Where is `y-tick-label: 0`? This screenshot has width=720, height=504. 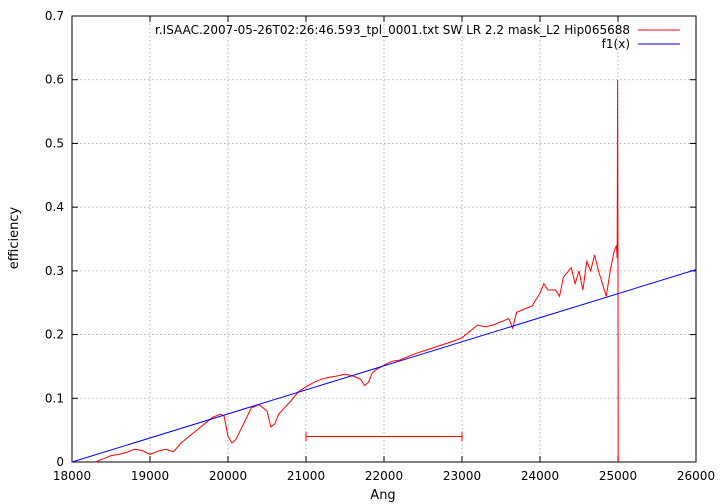 y-tick-label: 0 is located at coordinates (60, 462).